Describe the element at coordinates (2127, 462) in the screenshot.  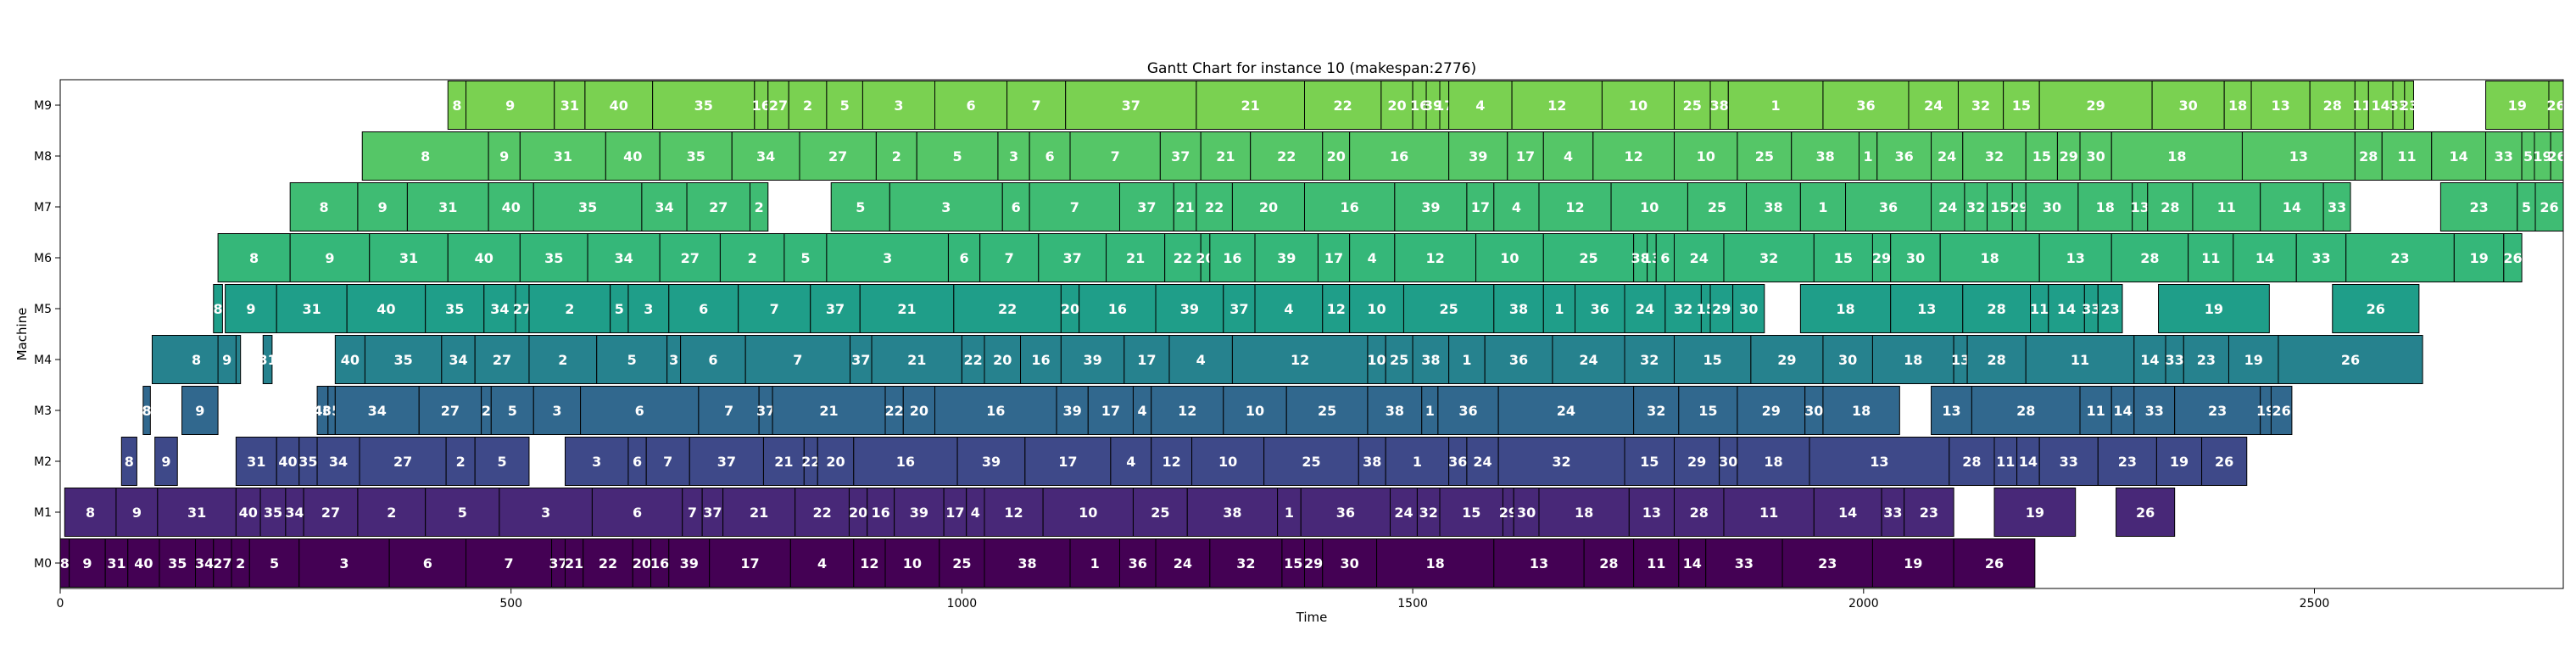
I see `task-label: 23` at that location.